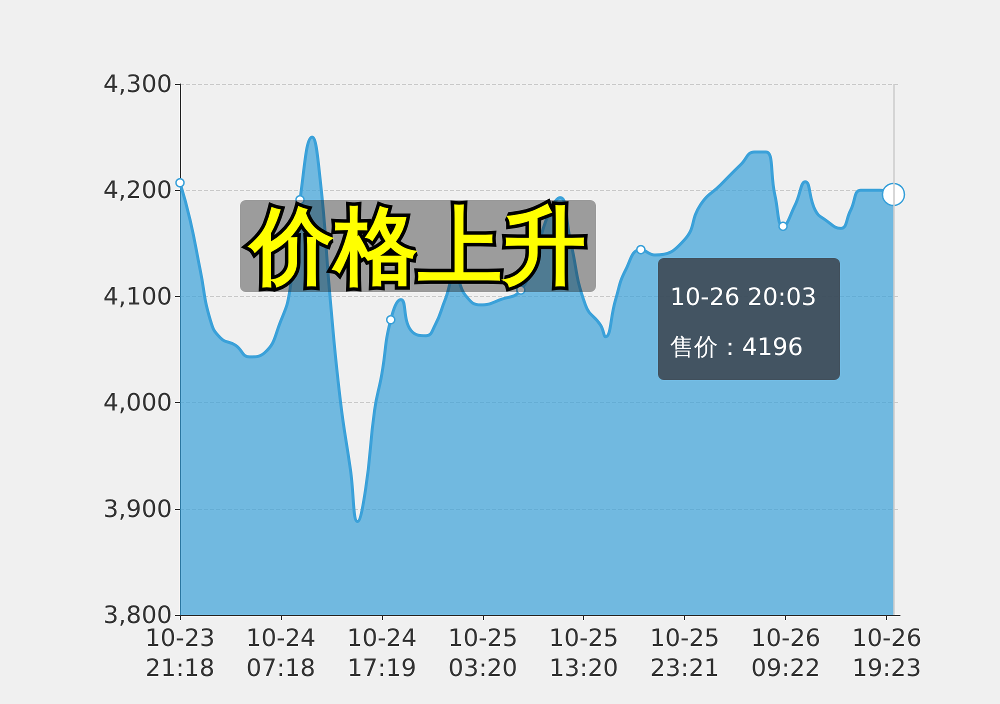 This screenshot has height=704, width=1000. Describe the element at coordinates (281, 653) in the screenshot. I see `x-tick-label: 10-24 07:18` at that location.